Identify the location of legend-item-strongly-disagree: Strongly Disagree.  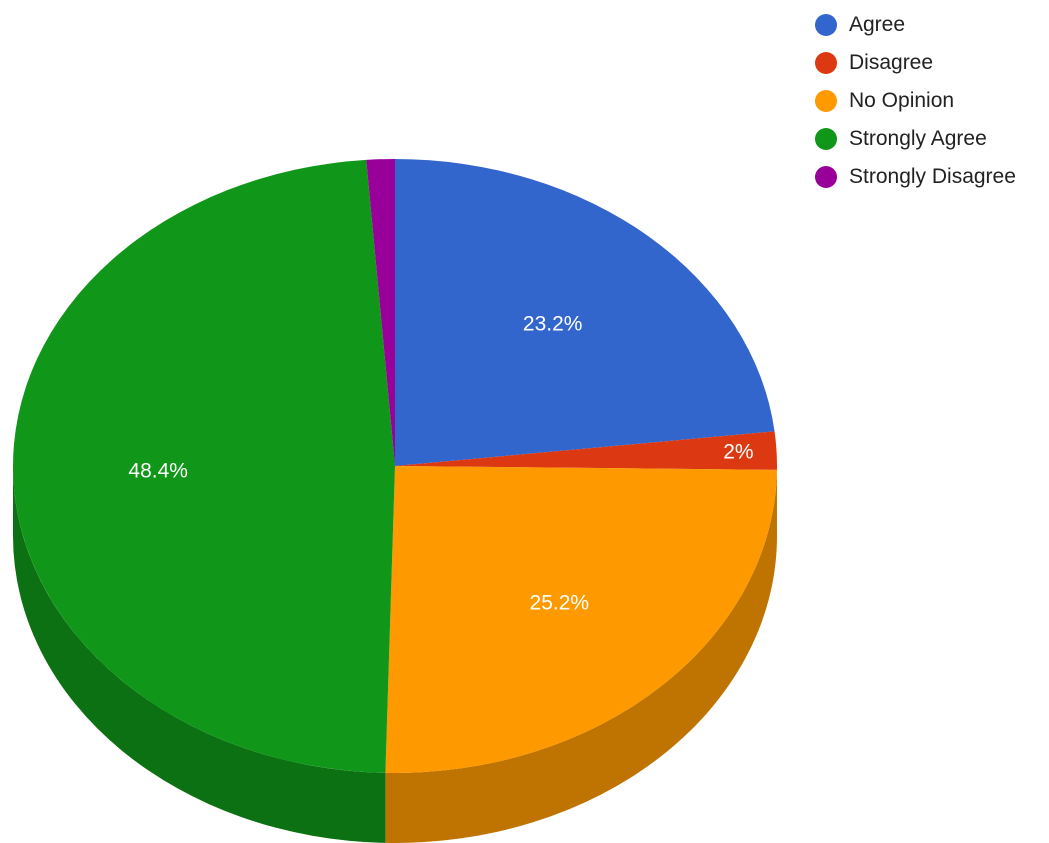
(915, 177).